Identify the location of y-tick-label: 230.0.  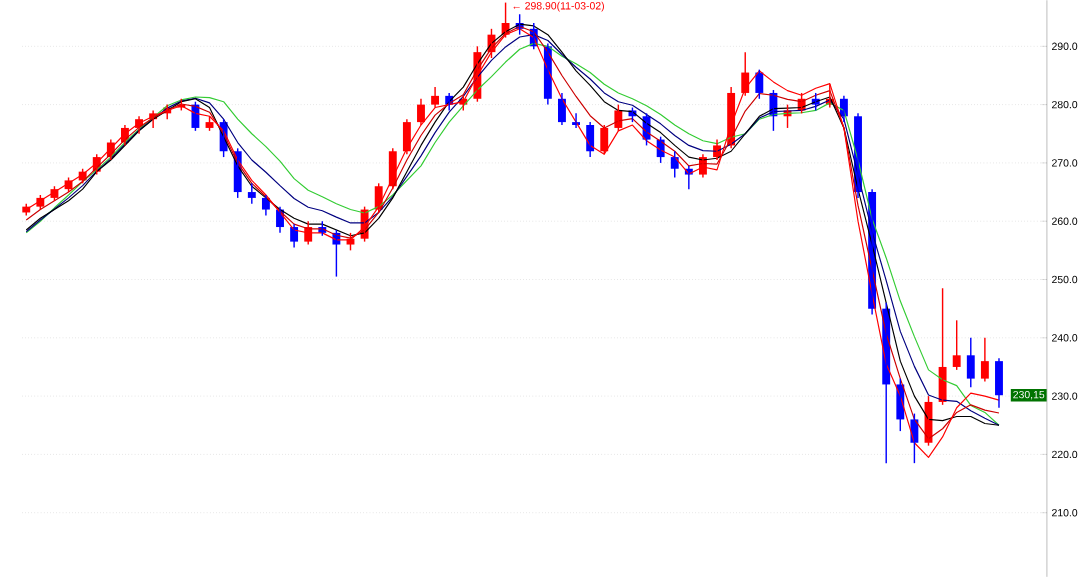
(1065, 396).